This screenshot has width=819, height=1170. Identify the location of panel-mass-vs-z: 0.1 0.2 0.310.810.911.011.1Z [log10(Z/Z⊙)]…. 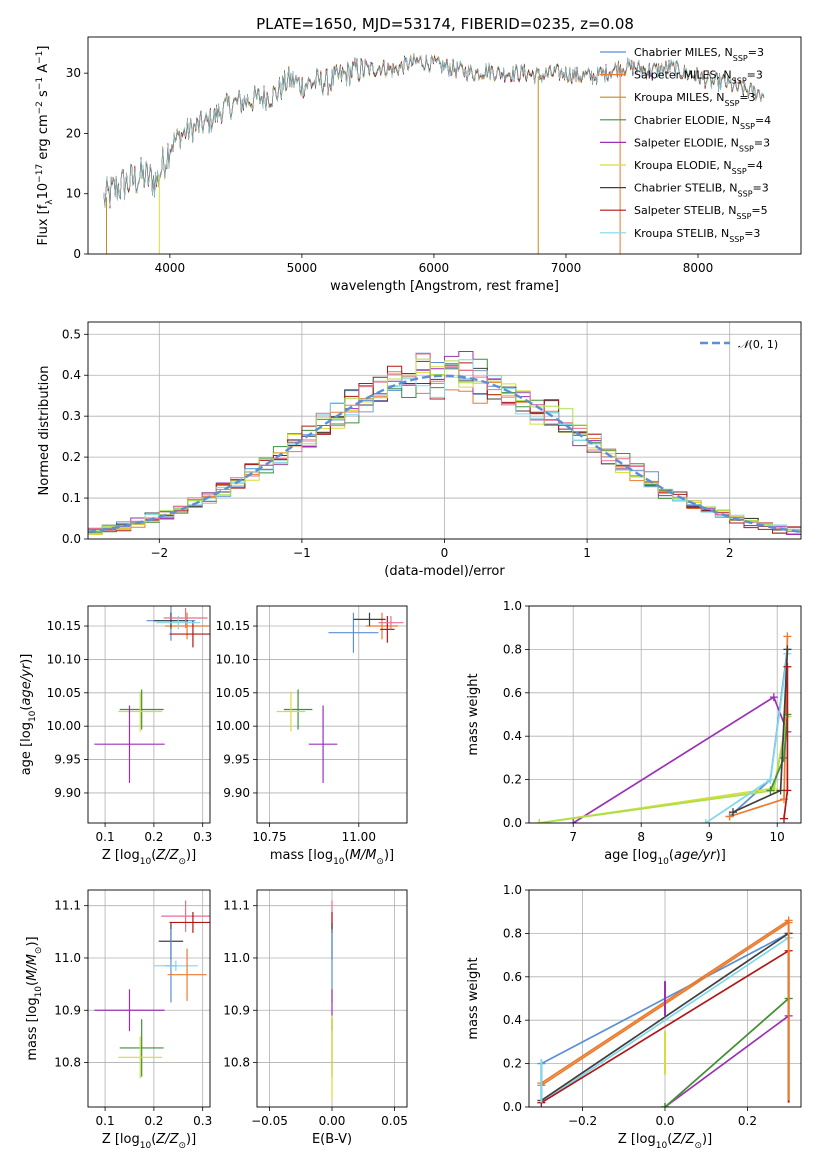
(118, 1020).